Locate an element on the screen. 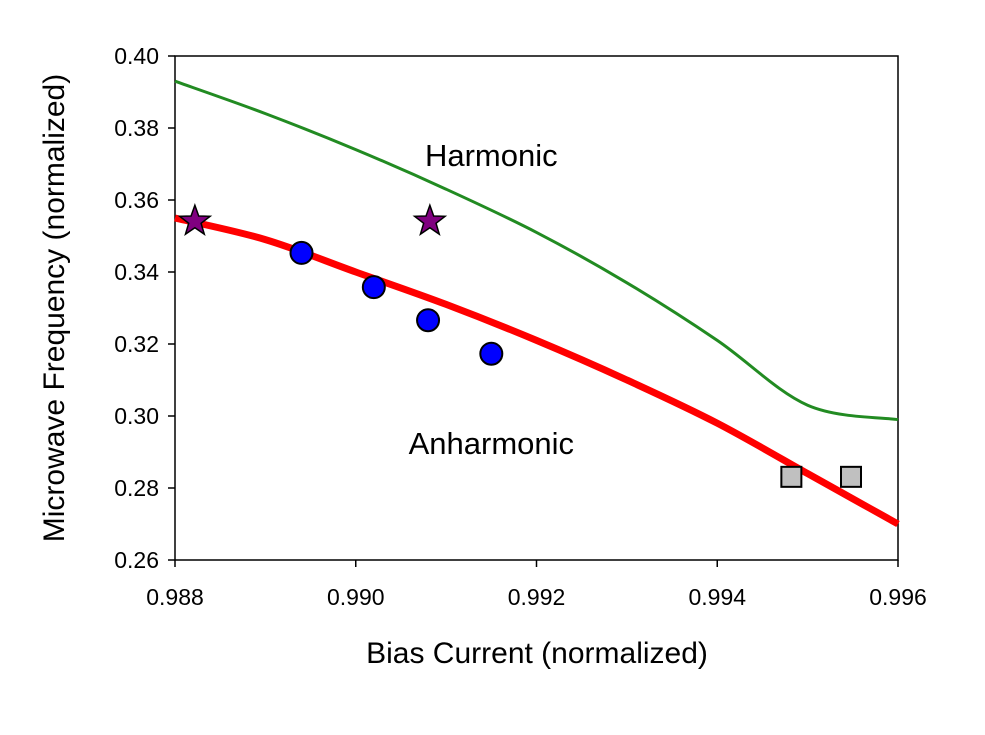 The image size is (985, 735). annotation-label: Anharmonic is located at coordinates (491, 443).